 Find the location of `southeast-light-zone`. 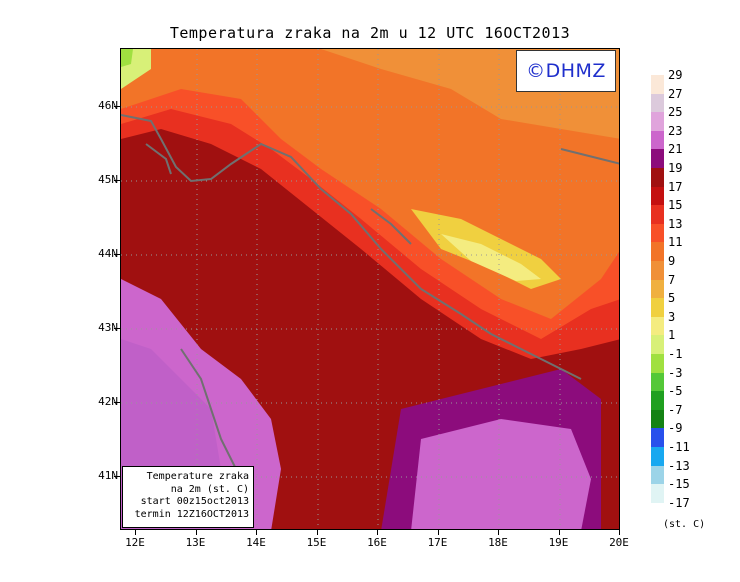

southeast-light-zone is located at coordinates (501, 474).